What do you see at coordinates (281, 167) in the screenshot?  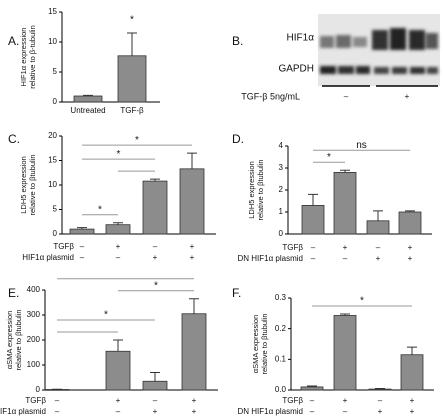 I see `y-tick-label: 3` at bounding box center [281, 167].